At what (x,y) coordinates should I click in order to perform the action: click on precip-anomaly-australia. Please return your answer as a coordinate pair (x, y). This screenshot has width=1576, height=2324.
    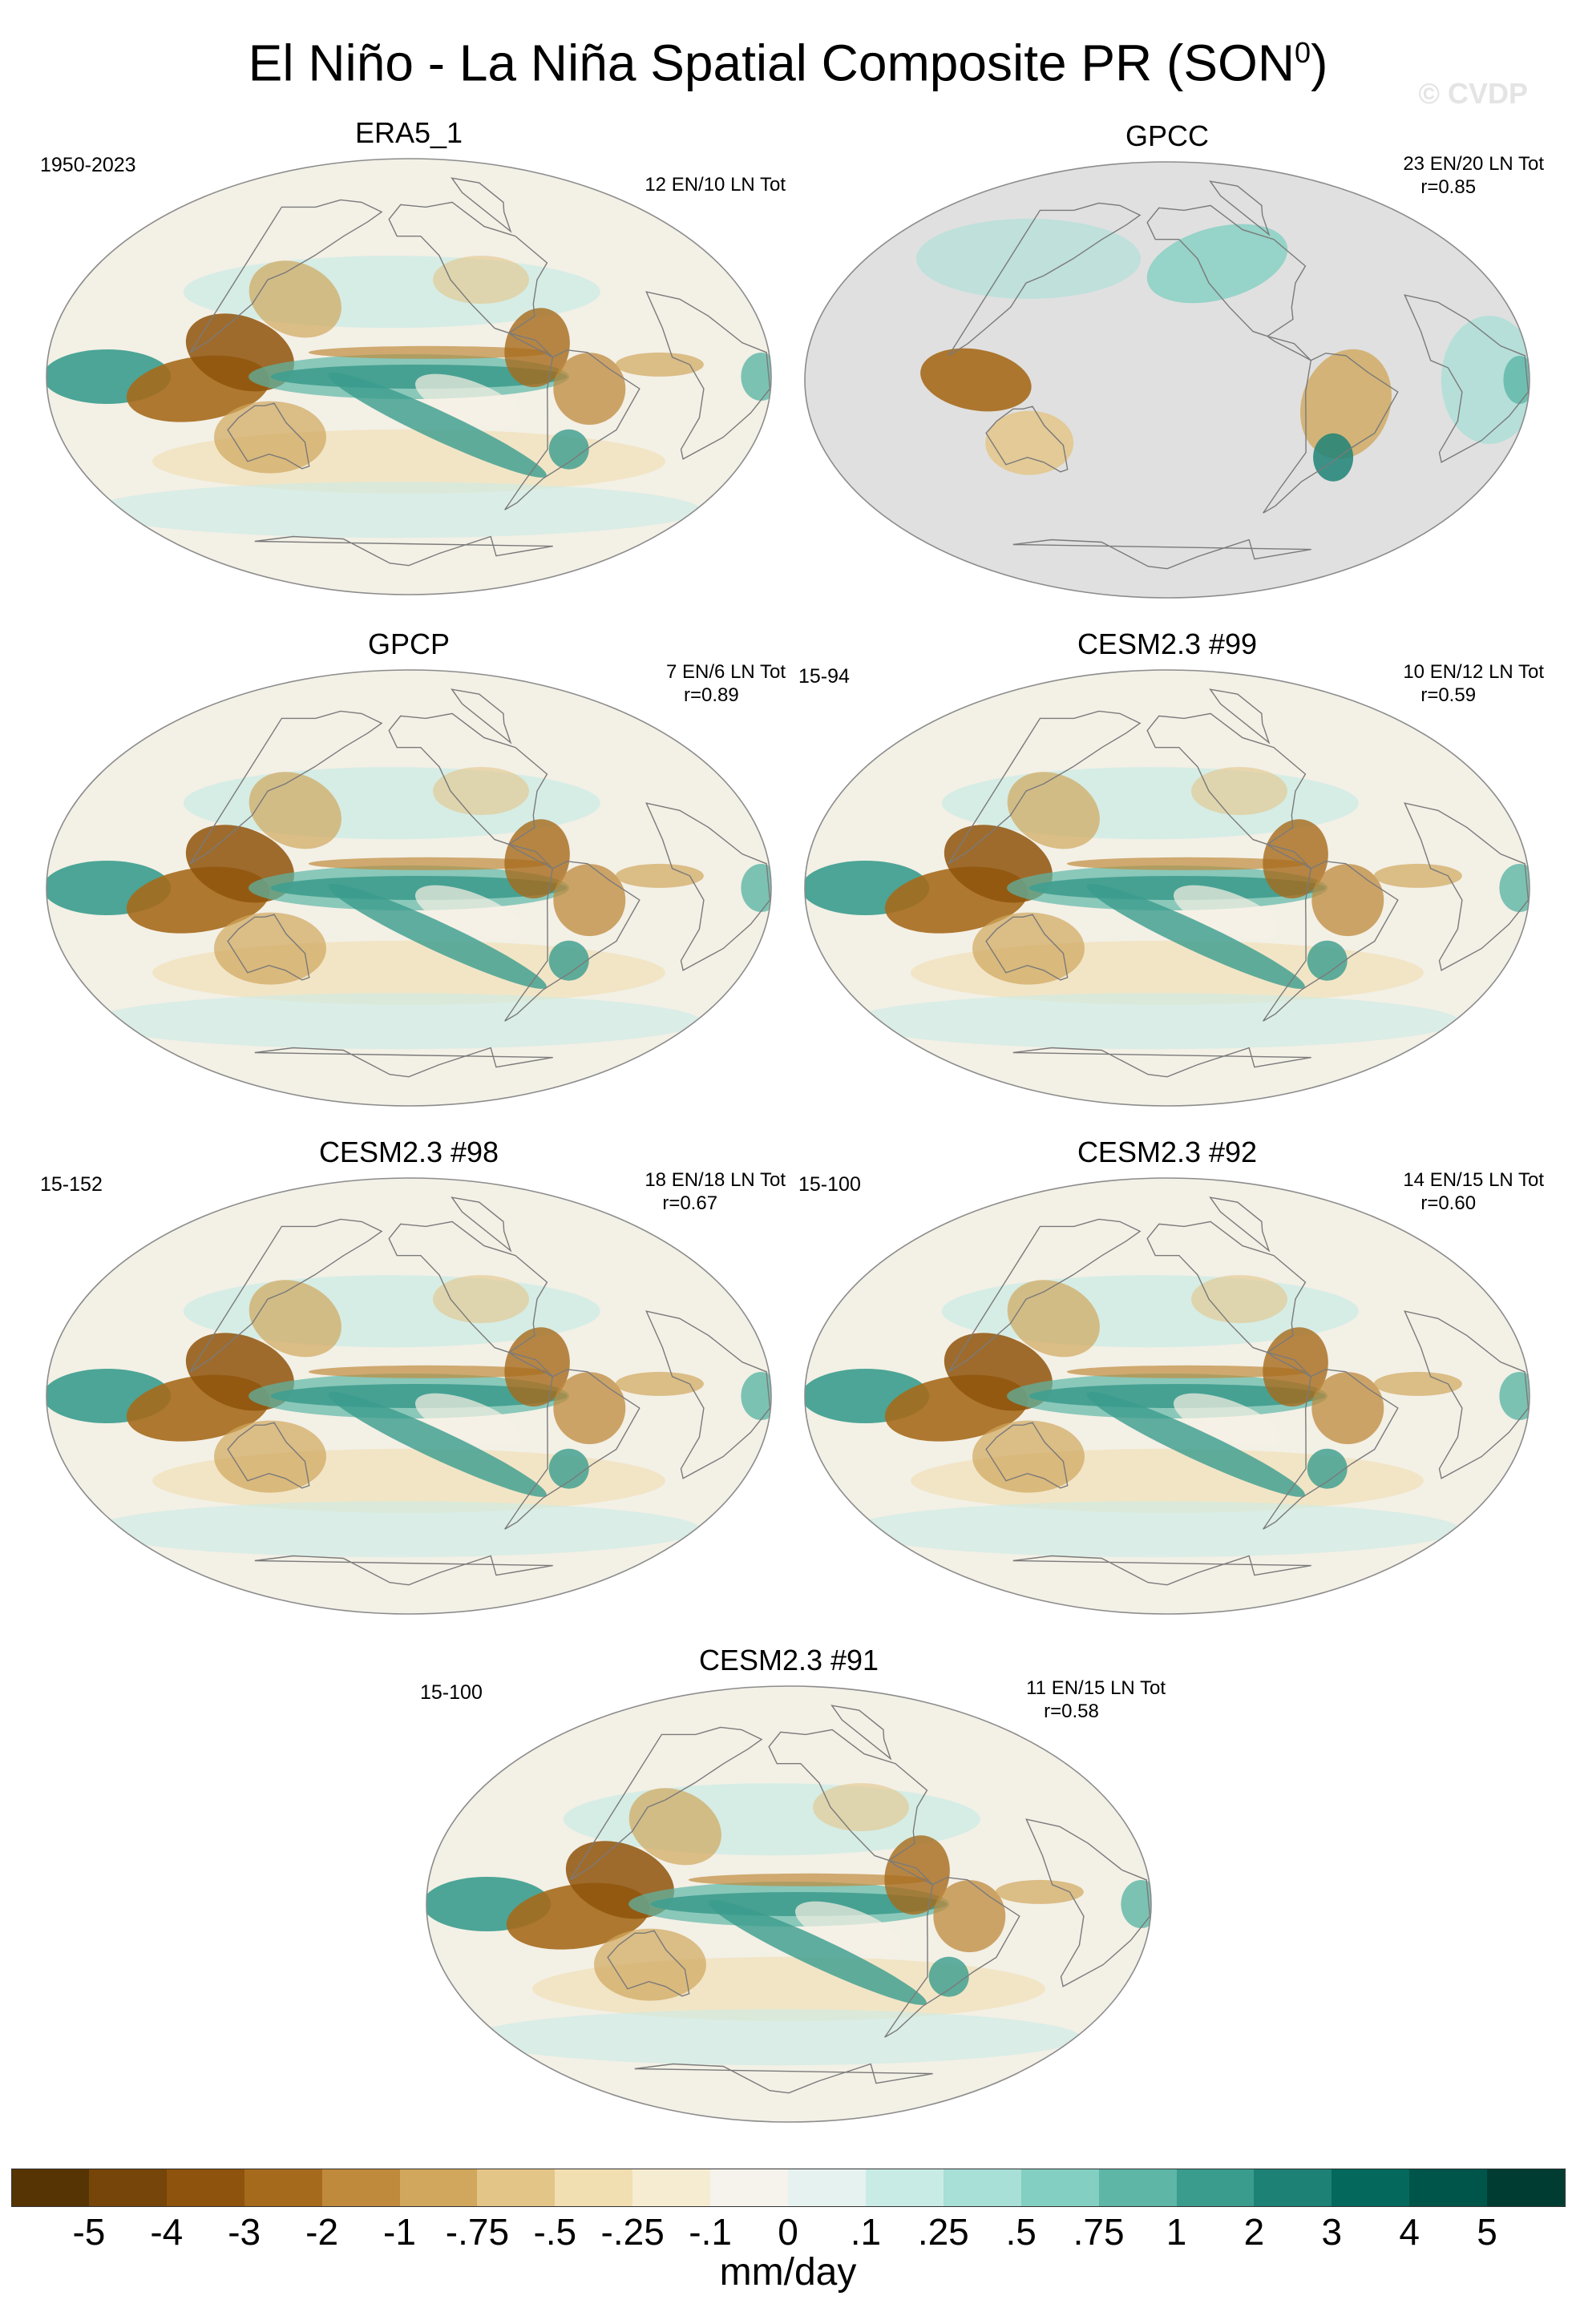
    Looking at the image, I should click on (270, 1456).